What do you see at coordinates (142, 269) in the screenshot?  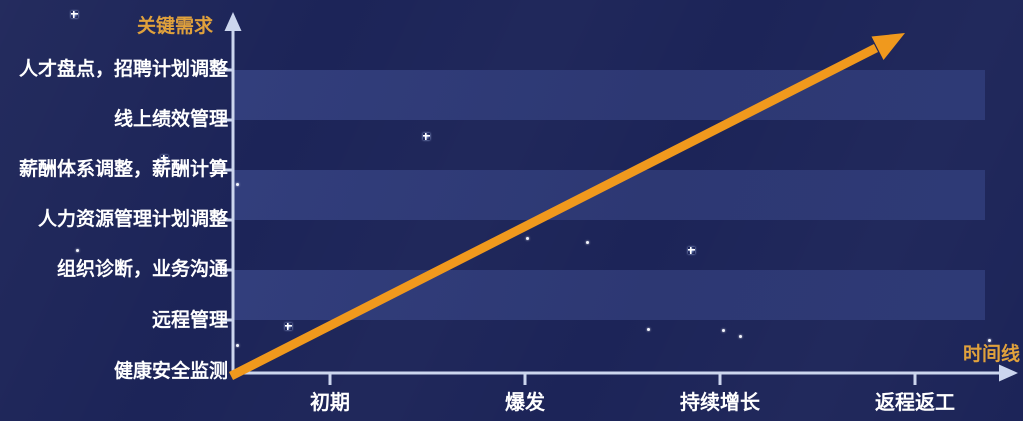 I see `y-axis-label: 组织诊断，业务沟通` at bounding box center [142, 269].